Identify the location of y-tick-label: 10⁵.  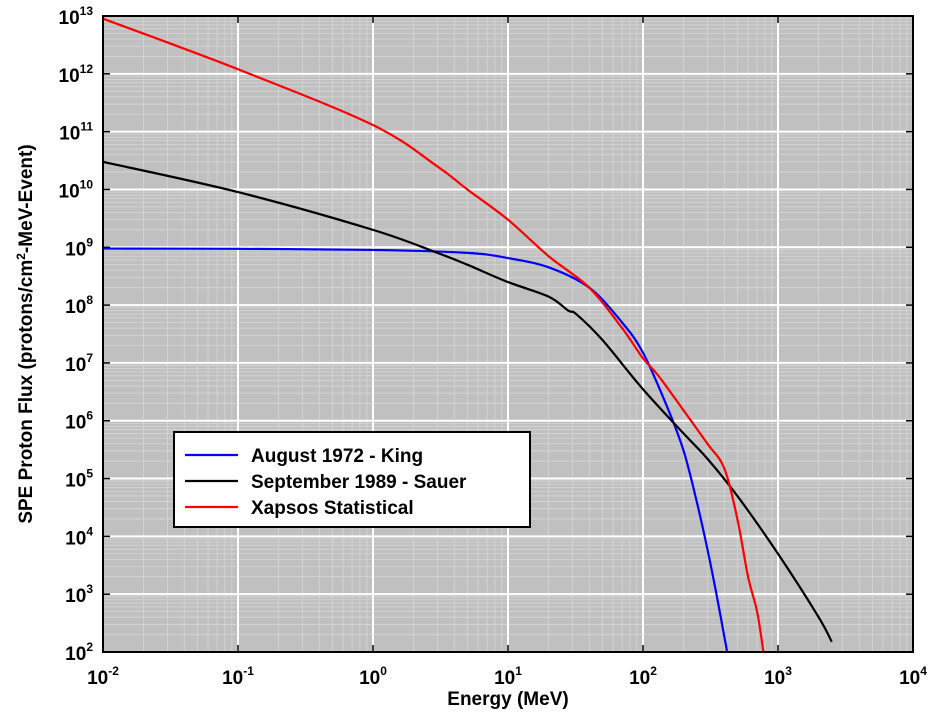
(79, 479).